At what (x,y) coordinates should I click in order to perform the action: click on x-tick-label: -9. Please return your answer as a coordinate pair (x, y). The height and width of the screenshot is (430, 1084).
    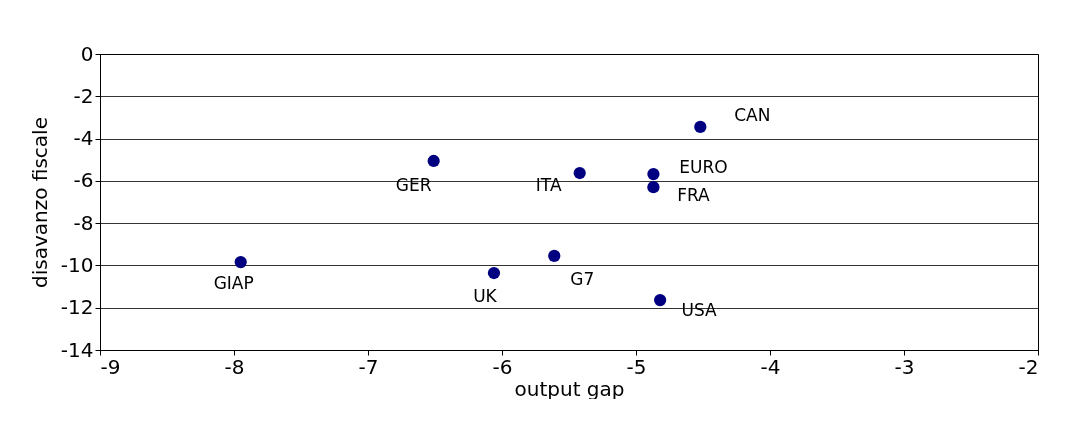
    Looking at the image, I should click on (110, 366).